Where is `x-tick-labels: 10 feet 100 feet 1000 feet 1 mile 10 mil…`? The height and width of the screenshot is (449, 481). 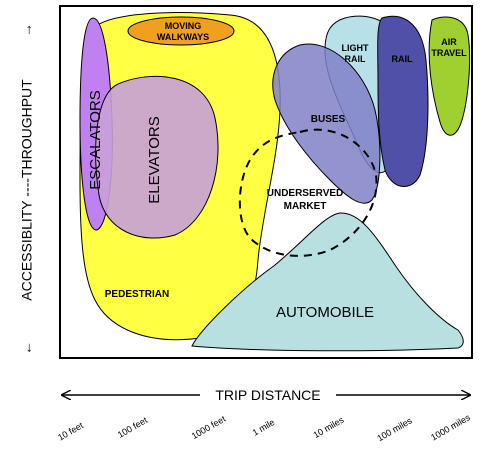 x-tick-labels: 10 feet 100 feet 1000 feet 1 mile 10 mil… is located at coordinates (264, 427).